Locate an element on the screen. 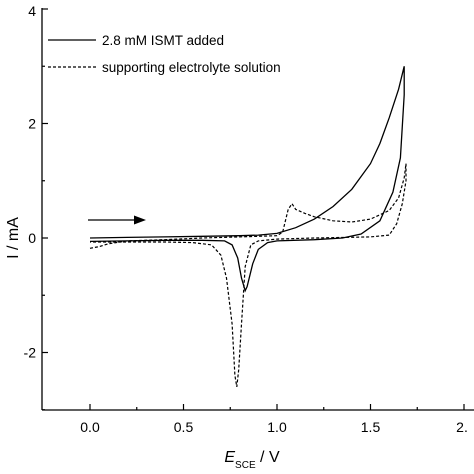 The width and height of the screenshot is (474, 474). x-axis-title-unit: / V is located at coordinates (268, 457).